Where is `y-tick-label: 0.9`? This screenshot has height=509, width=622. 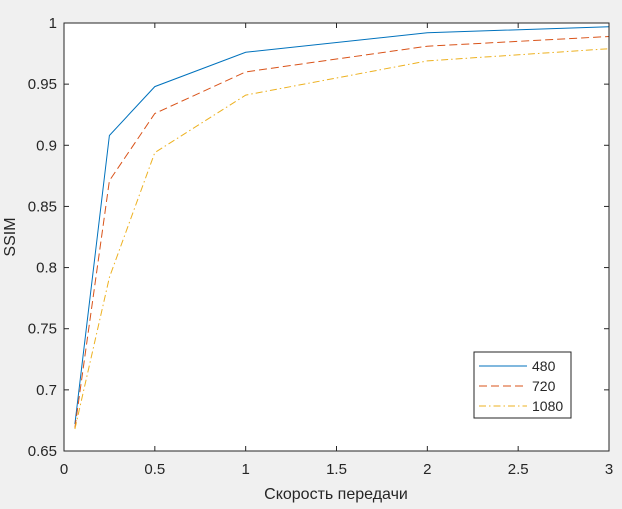 y-tick-label: 0.9 is located at coordinates (46, 145).